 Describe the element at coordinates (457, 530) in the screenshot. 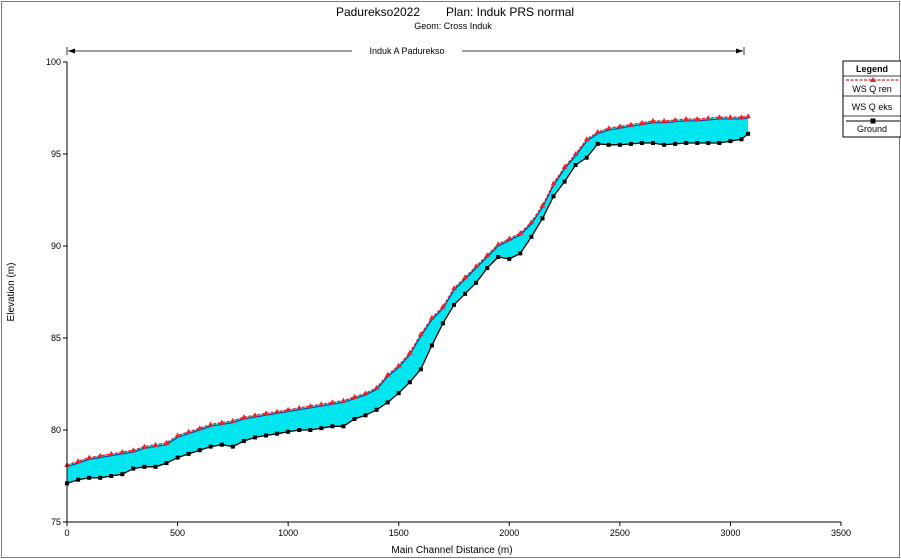

I see `x-ticks: 0 500 1000 1500 2000 2500 3000 3500` at that location.